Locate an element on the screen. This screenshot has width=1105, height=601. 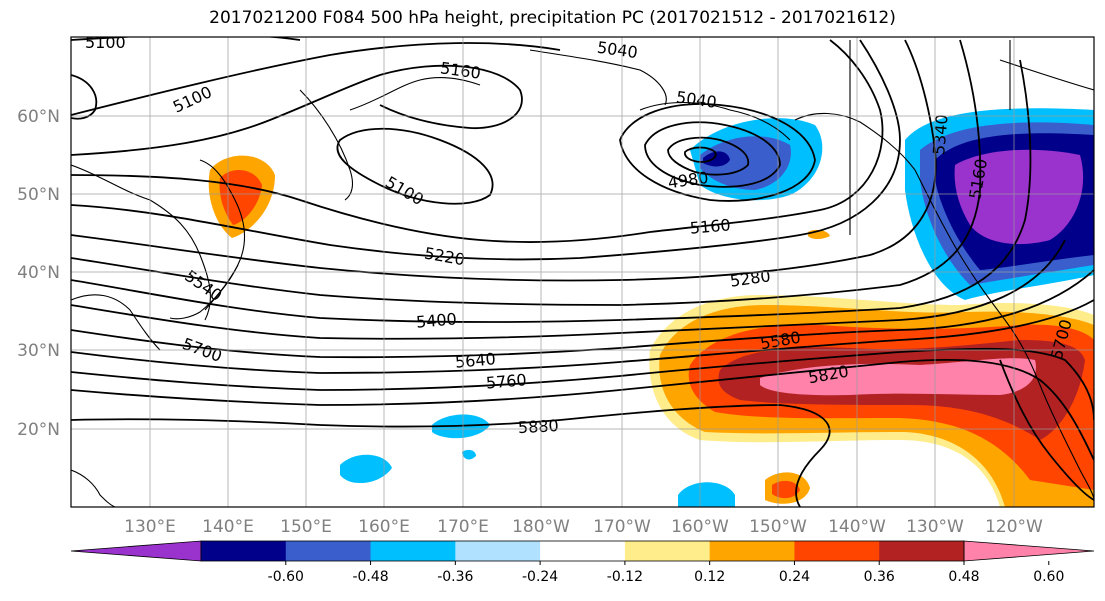
lon-tick: 140°W is located at coordinates (857, 527).